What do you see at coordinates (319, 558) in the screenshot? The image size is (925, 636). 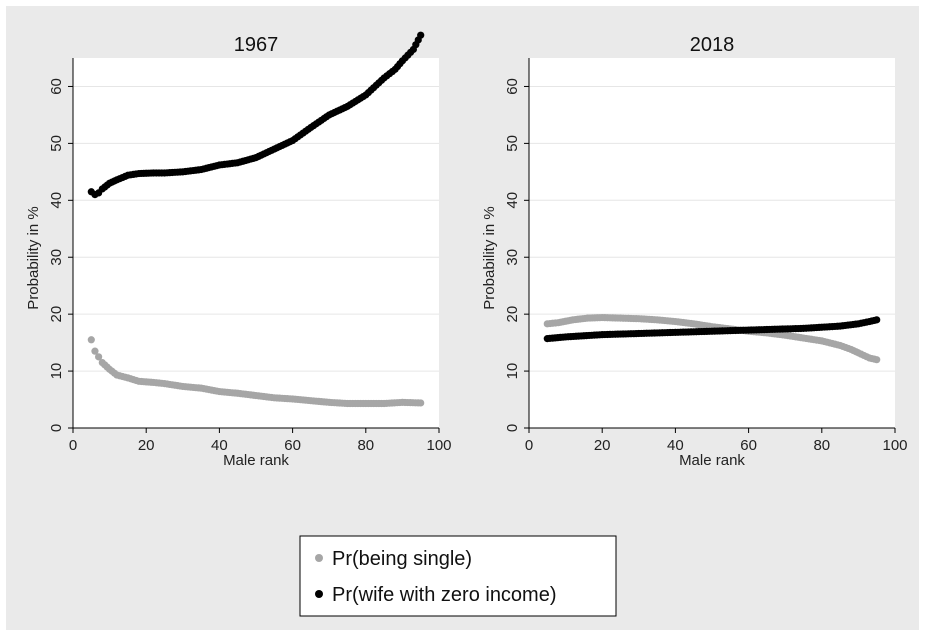 I see `legend-marker-single` at bounding box center [319, 558].